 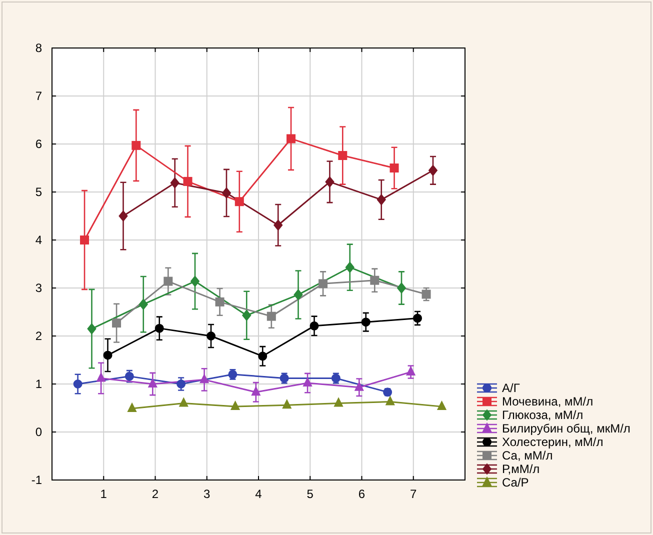 What do you see at coordinates (38, 336) in the screenshot?
I see `y-tick-label: 2` at bounding box center [38, 336].